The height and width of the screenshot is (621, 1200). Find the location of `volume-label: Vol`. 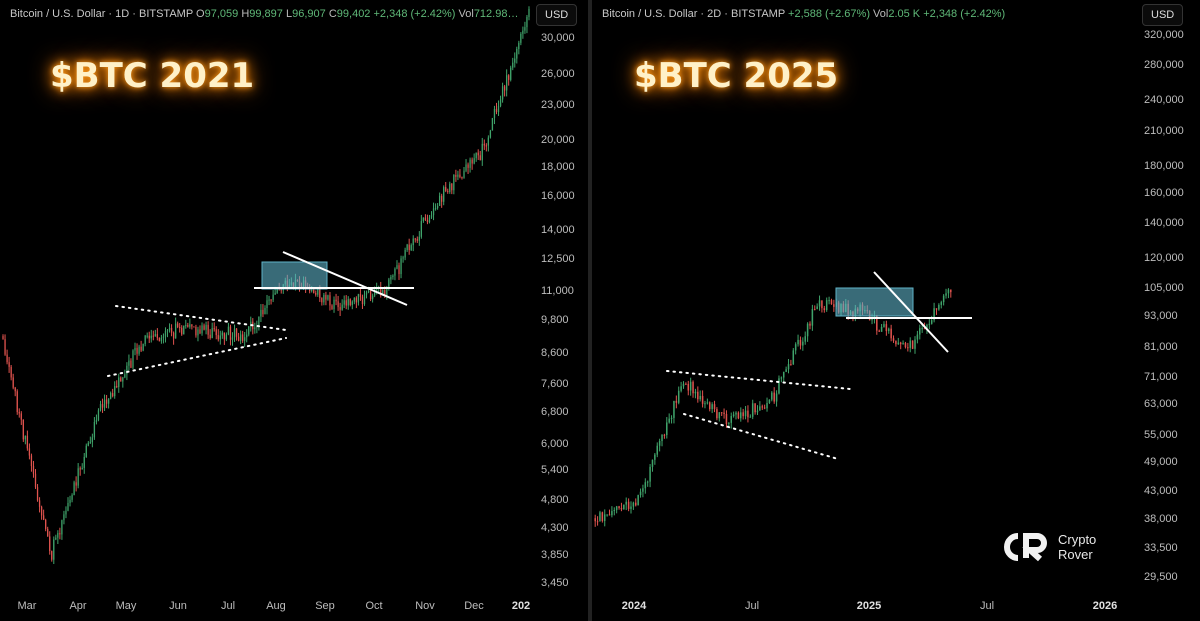

volume-label: Vol is located at coordinates (881, 14).